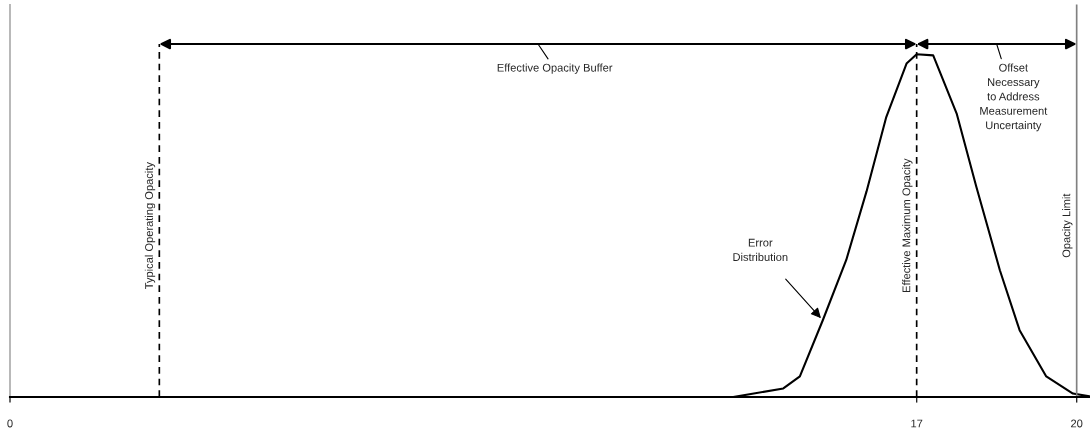  Describe the element at coordinates (1077, 423) in the screenshot. I see `x-tick-label: 20` at that location.